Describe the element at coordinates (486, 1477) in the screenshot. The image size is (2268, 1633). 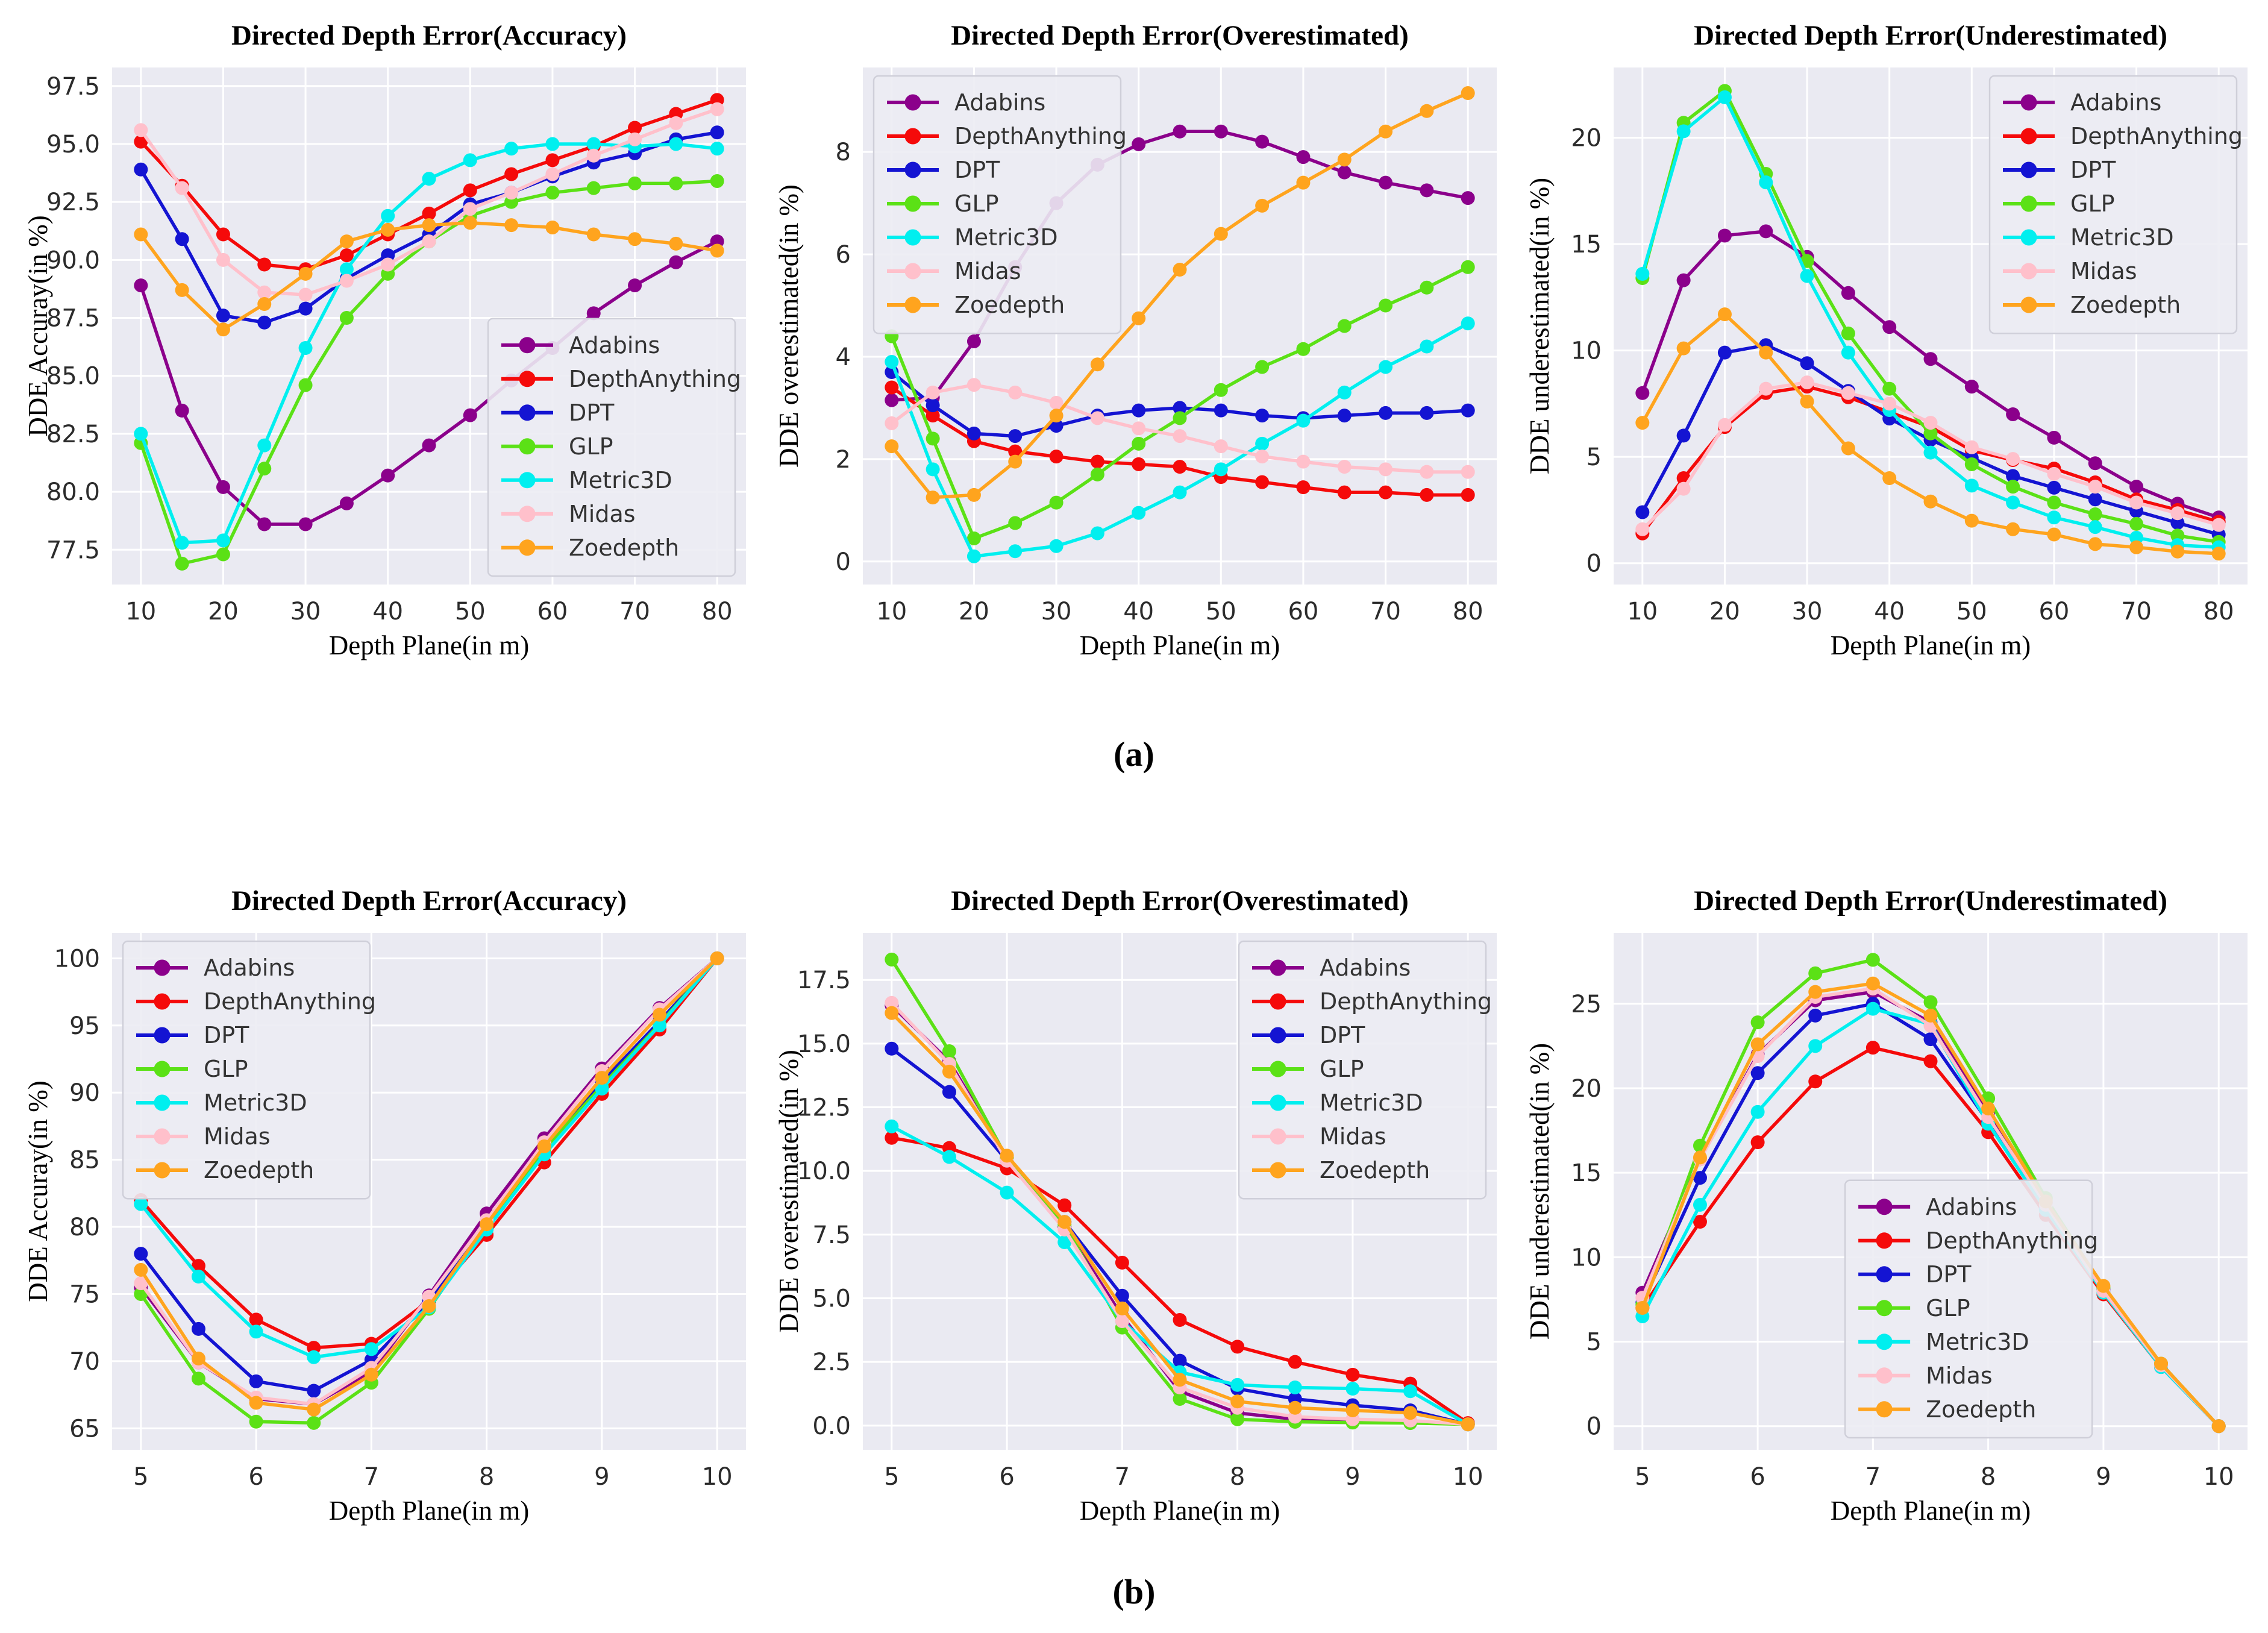
I see `x-tick: 8` at that location.